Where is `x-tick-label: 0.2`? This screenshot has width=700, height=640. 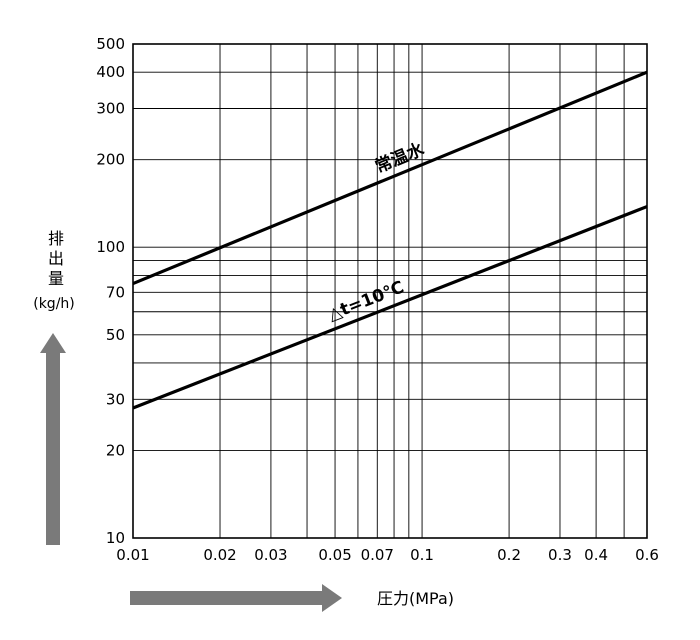 x-tick-label: 0.2 is located at coordinates (509, 555).